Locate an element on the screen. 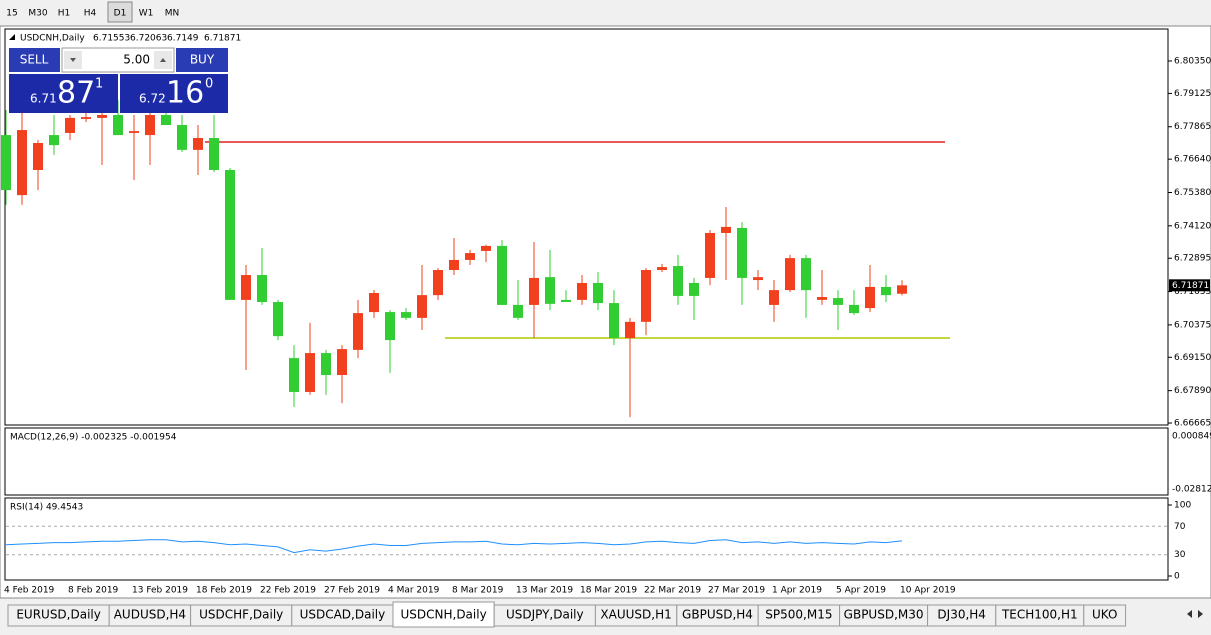 The height and width of the screenshot is (635, 1211). tab-label: AUDUSD,H4 is located at coordinates (150, 615).